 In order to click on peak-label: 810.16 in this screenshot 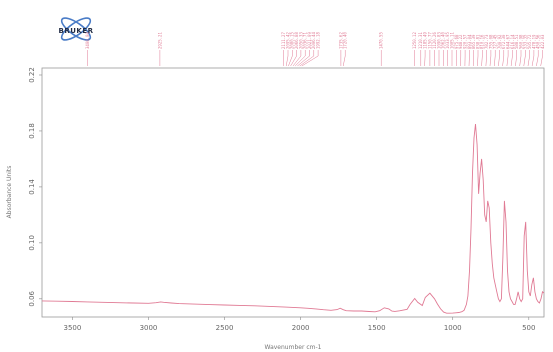, I will do `click(482, 41)`.